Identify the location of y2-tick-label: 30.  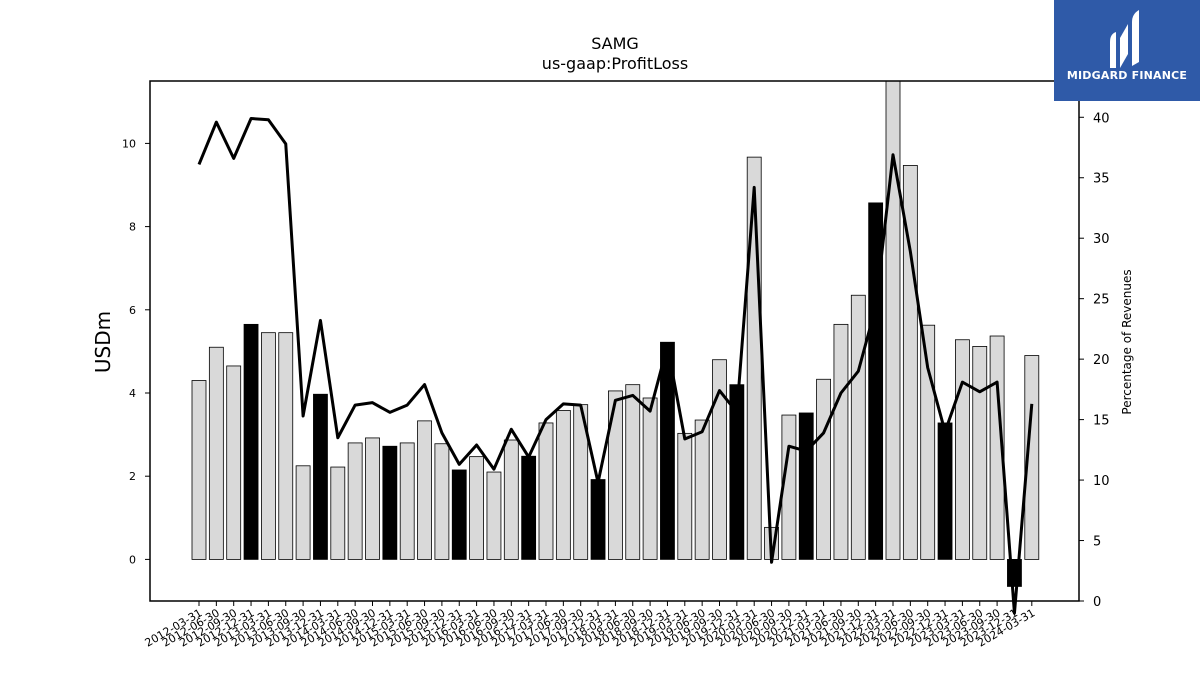
(1101, 239).